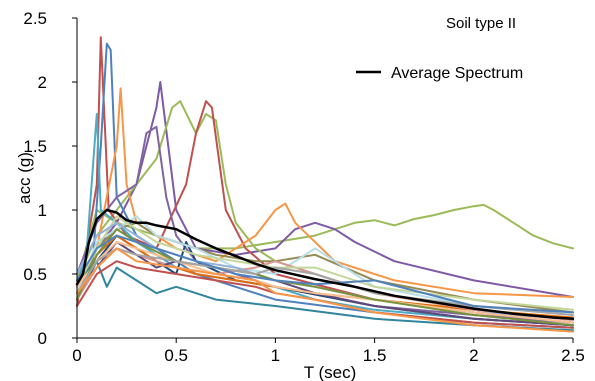 The width and height of the screenshot is (595, 381). Describe the element at coordinates (275, 355) in the screenshot. I see `x-tick-label: 1` at that location.